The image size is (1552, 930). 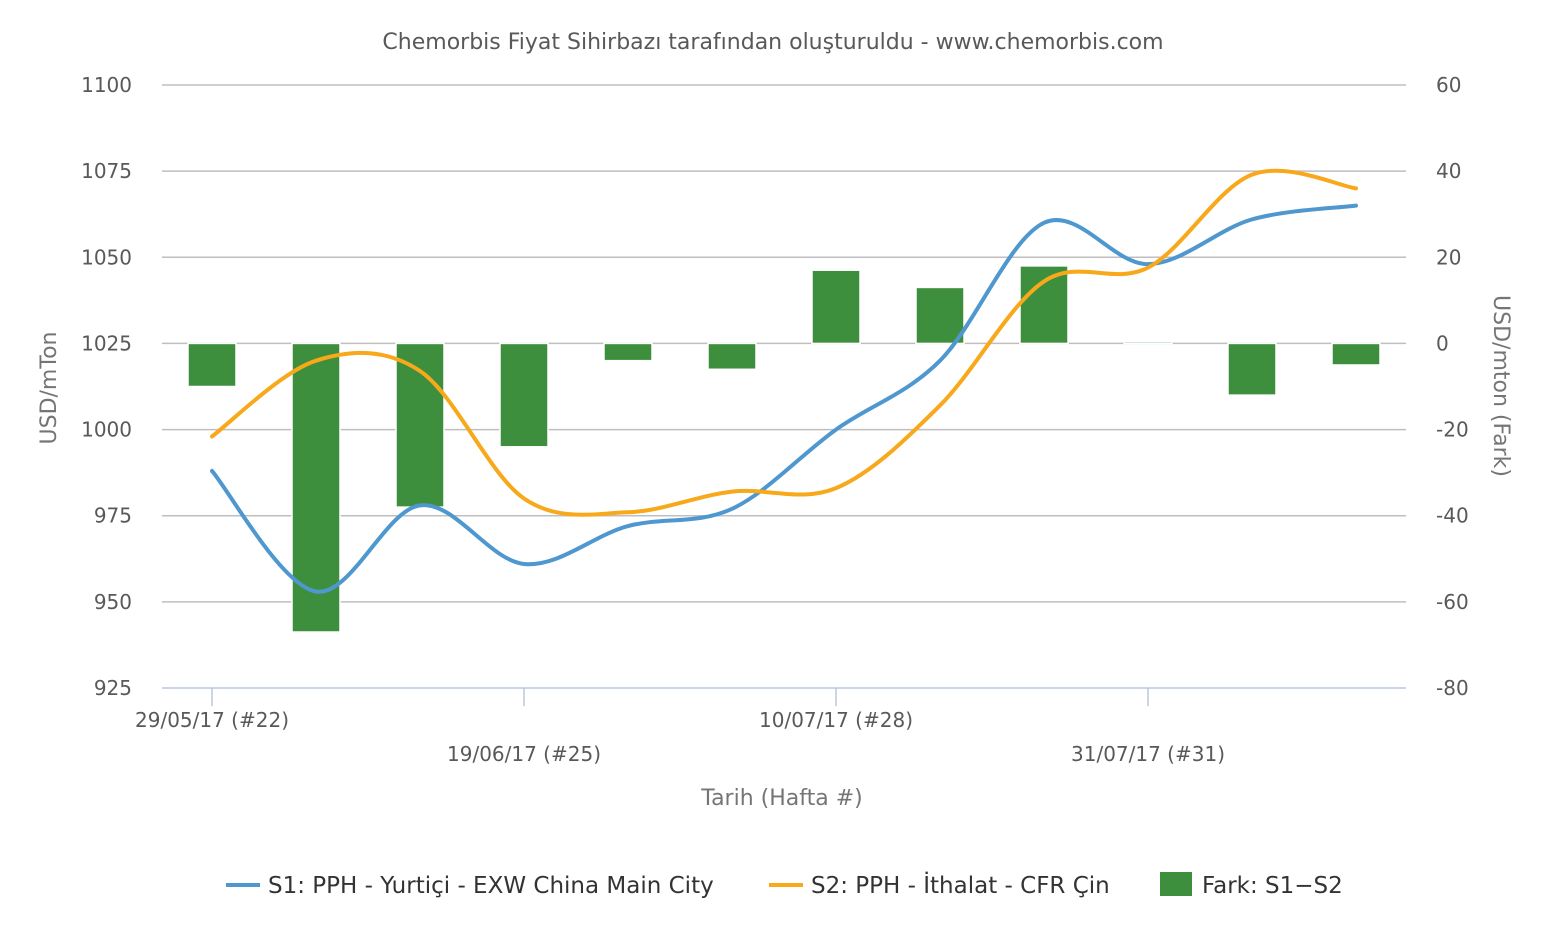 I want to click on y-tick-label: 925, so click(x=113, y=688).